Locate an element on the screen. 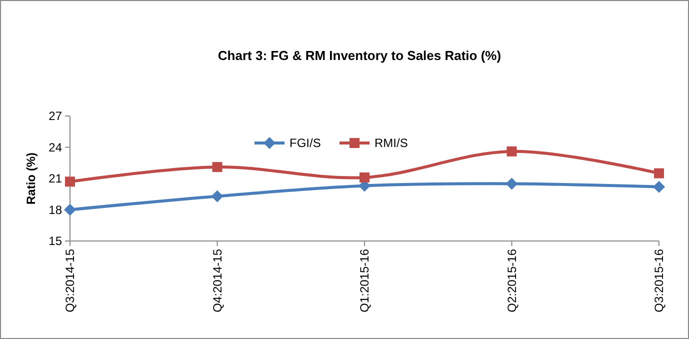  y-tick-label: 21 is located at coordinates (55, 179).